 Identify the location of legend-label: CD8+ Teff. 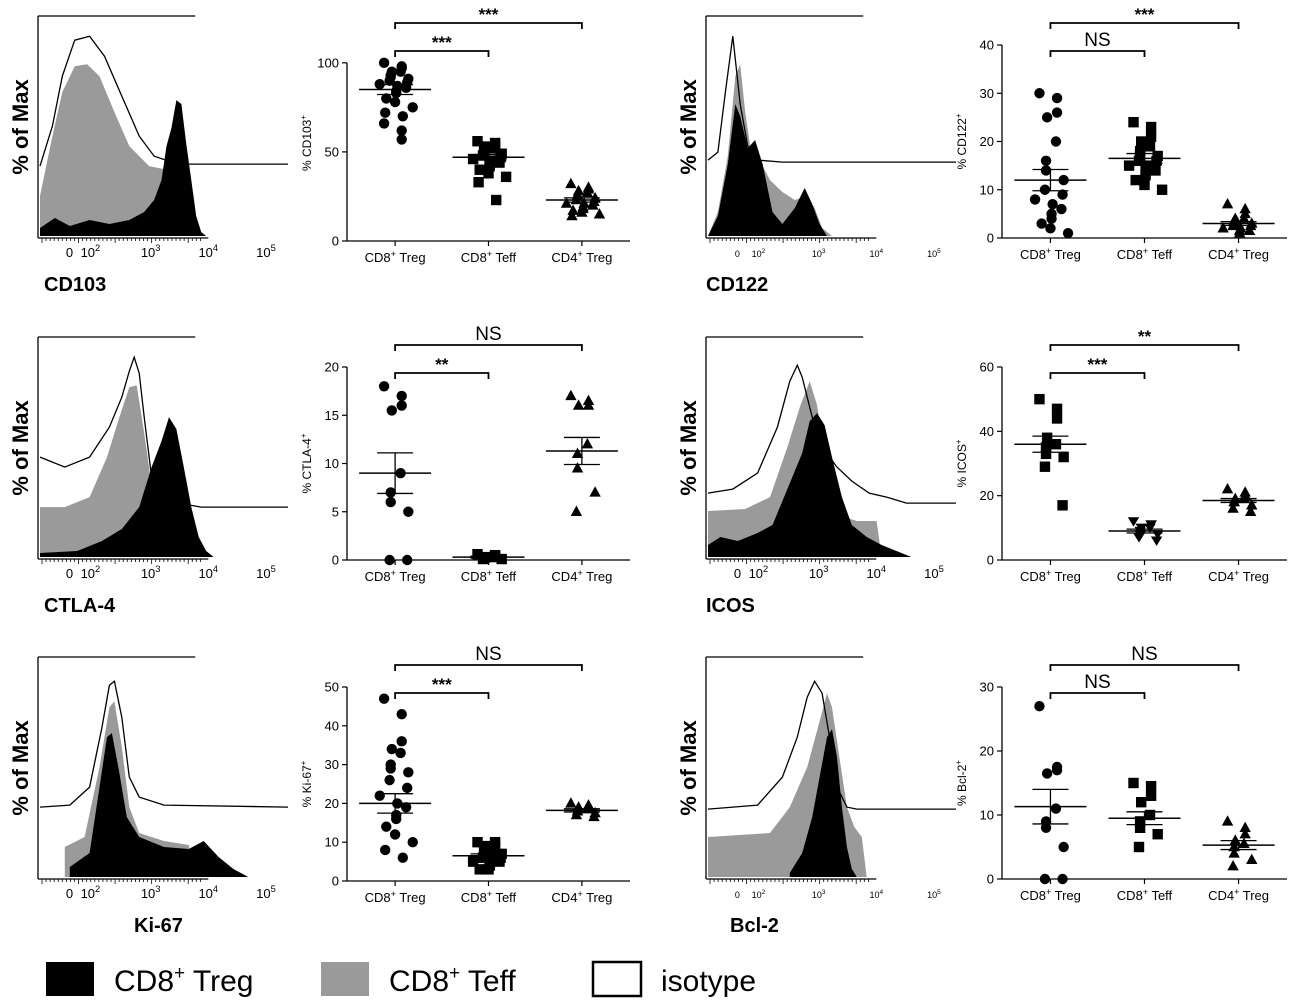
(452, 980).